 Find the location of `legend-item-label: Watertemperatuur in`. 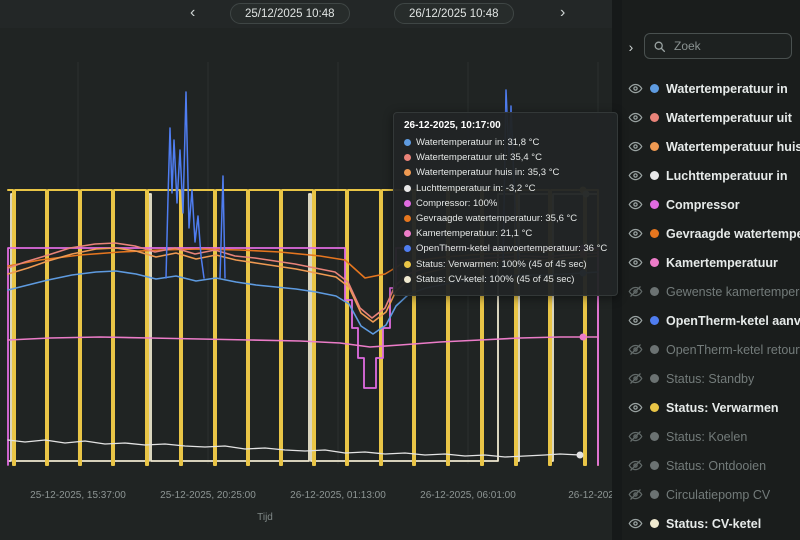

legend-item-label: Watertemperatuur in is located at coordinates (727, 88).